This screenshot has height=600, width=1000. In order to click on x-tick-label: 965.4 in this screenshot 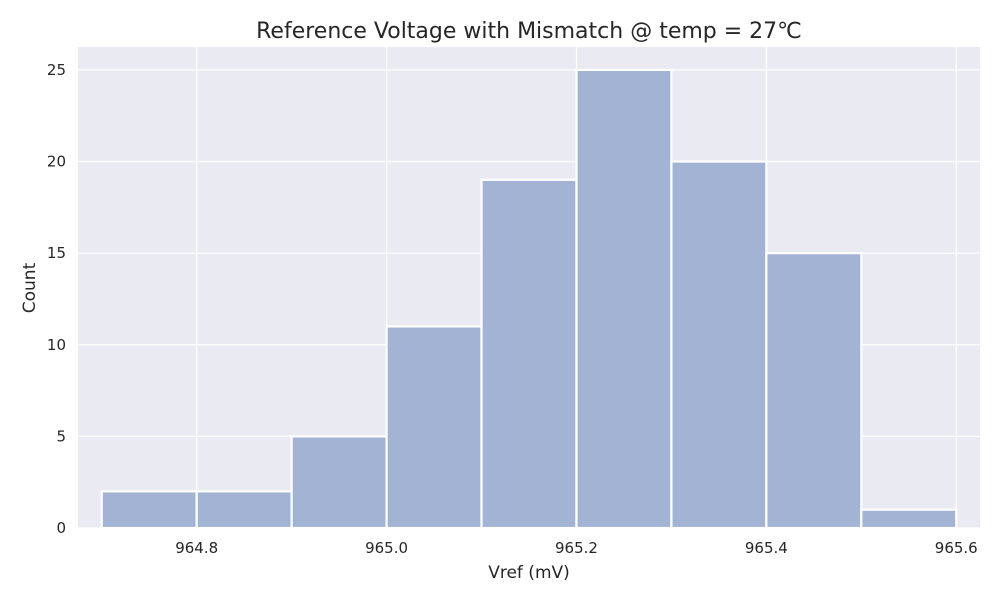, I will do `click(766, 548)`.